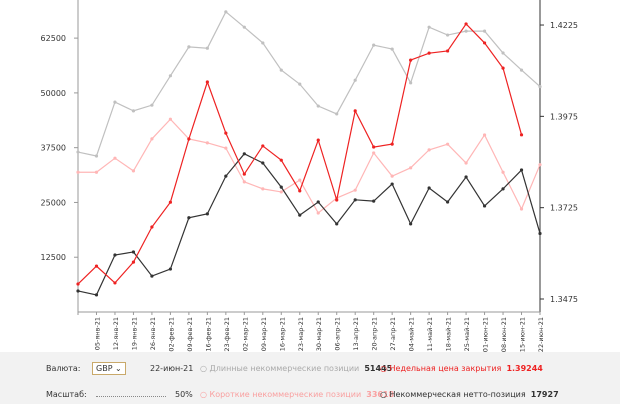  Describe the element at coordinates (412, 334) in the screenshot. I see `x-tick-label: 04-май-21` at that location.